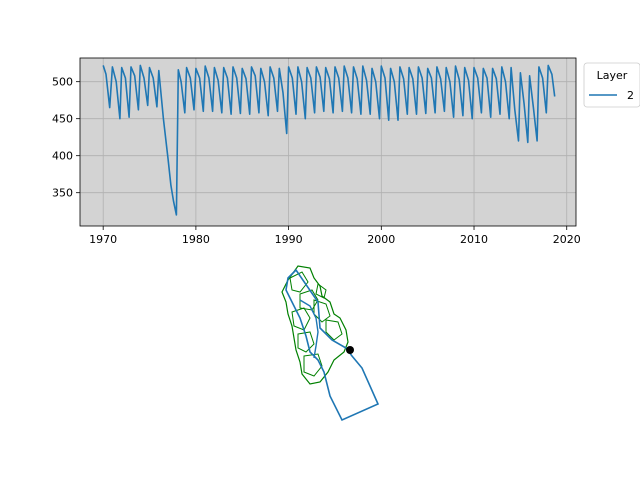 This screenshot has height=480, width=640. What do you see at coordinates (612, 75) in the screenshot?
I see `legend-title: Layer` at bounding box center [612, 75].